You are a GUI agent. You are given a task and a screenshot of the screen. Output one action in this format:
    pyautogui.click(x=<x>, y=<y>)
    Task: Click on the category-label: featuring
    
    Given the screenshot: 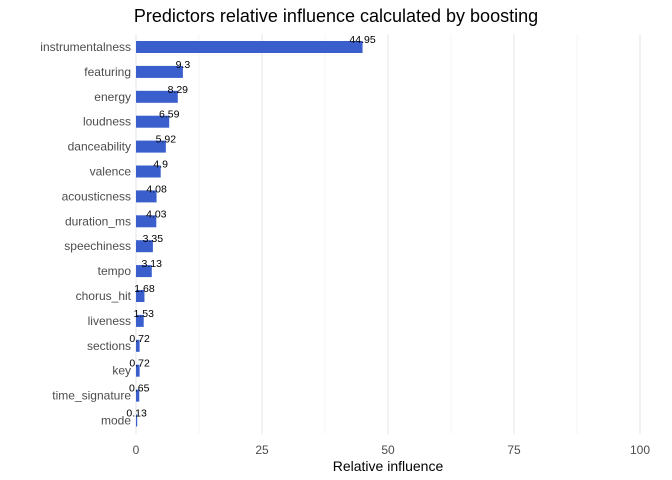 What is the action you would take?
    pyautogui.click(x=107, y=72)
    